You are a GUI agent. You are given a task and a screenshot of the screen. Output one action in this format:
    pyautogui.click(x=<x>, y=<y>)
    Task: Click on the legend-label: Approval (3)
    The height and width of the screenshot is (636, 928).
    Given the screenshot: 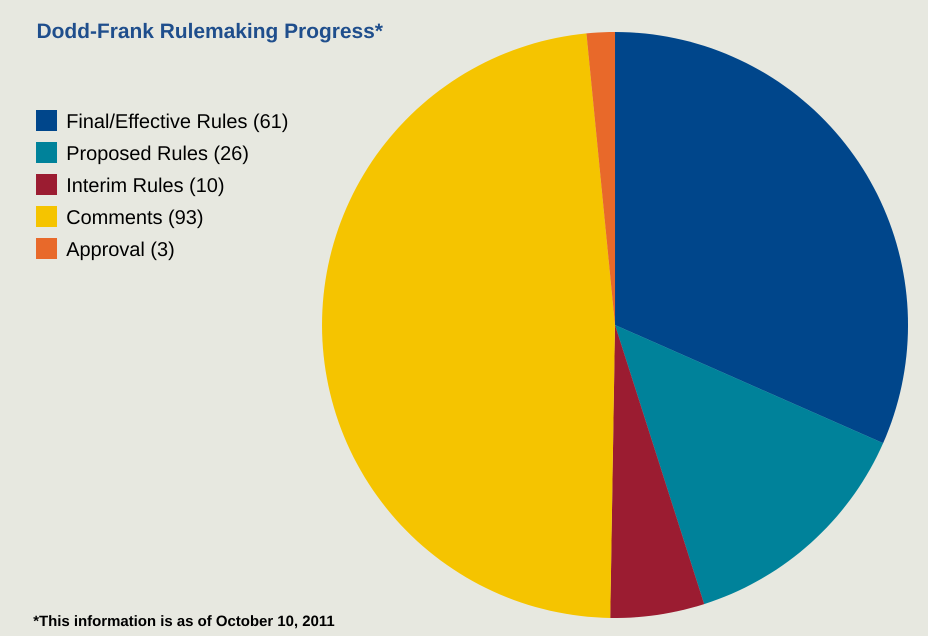 What is the action you would take?
    pyautogui.click(x=120, y=251)
    